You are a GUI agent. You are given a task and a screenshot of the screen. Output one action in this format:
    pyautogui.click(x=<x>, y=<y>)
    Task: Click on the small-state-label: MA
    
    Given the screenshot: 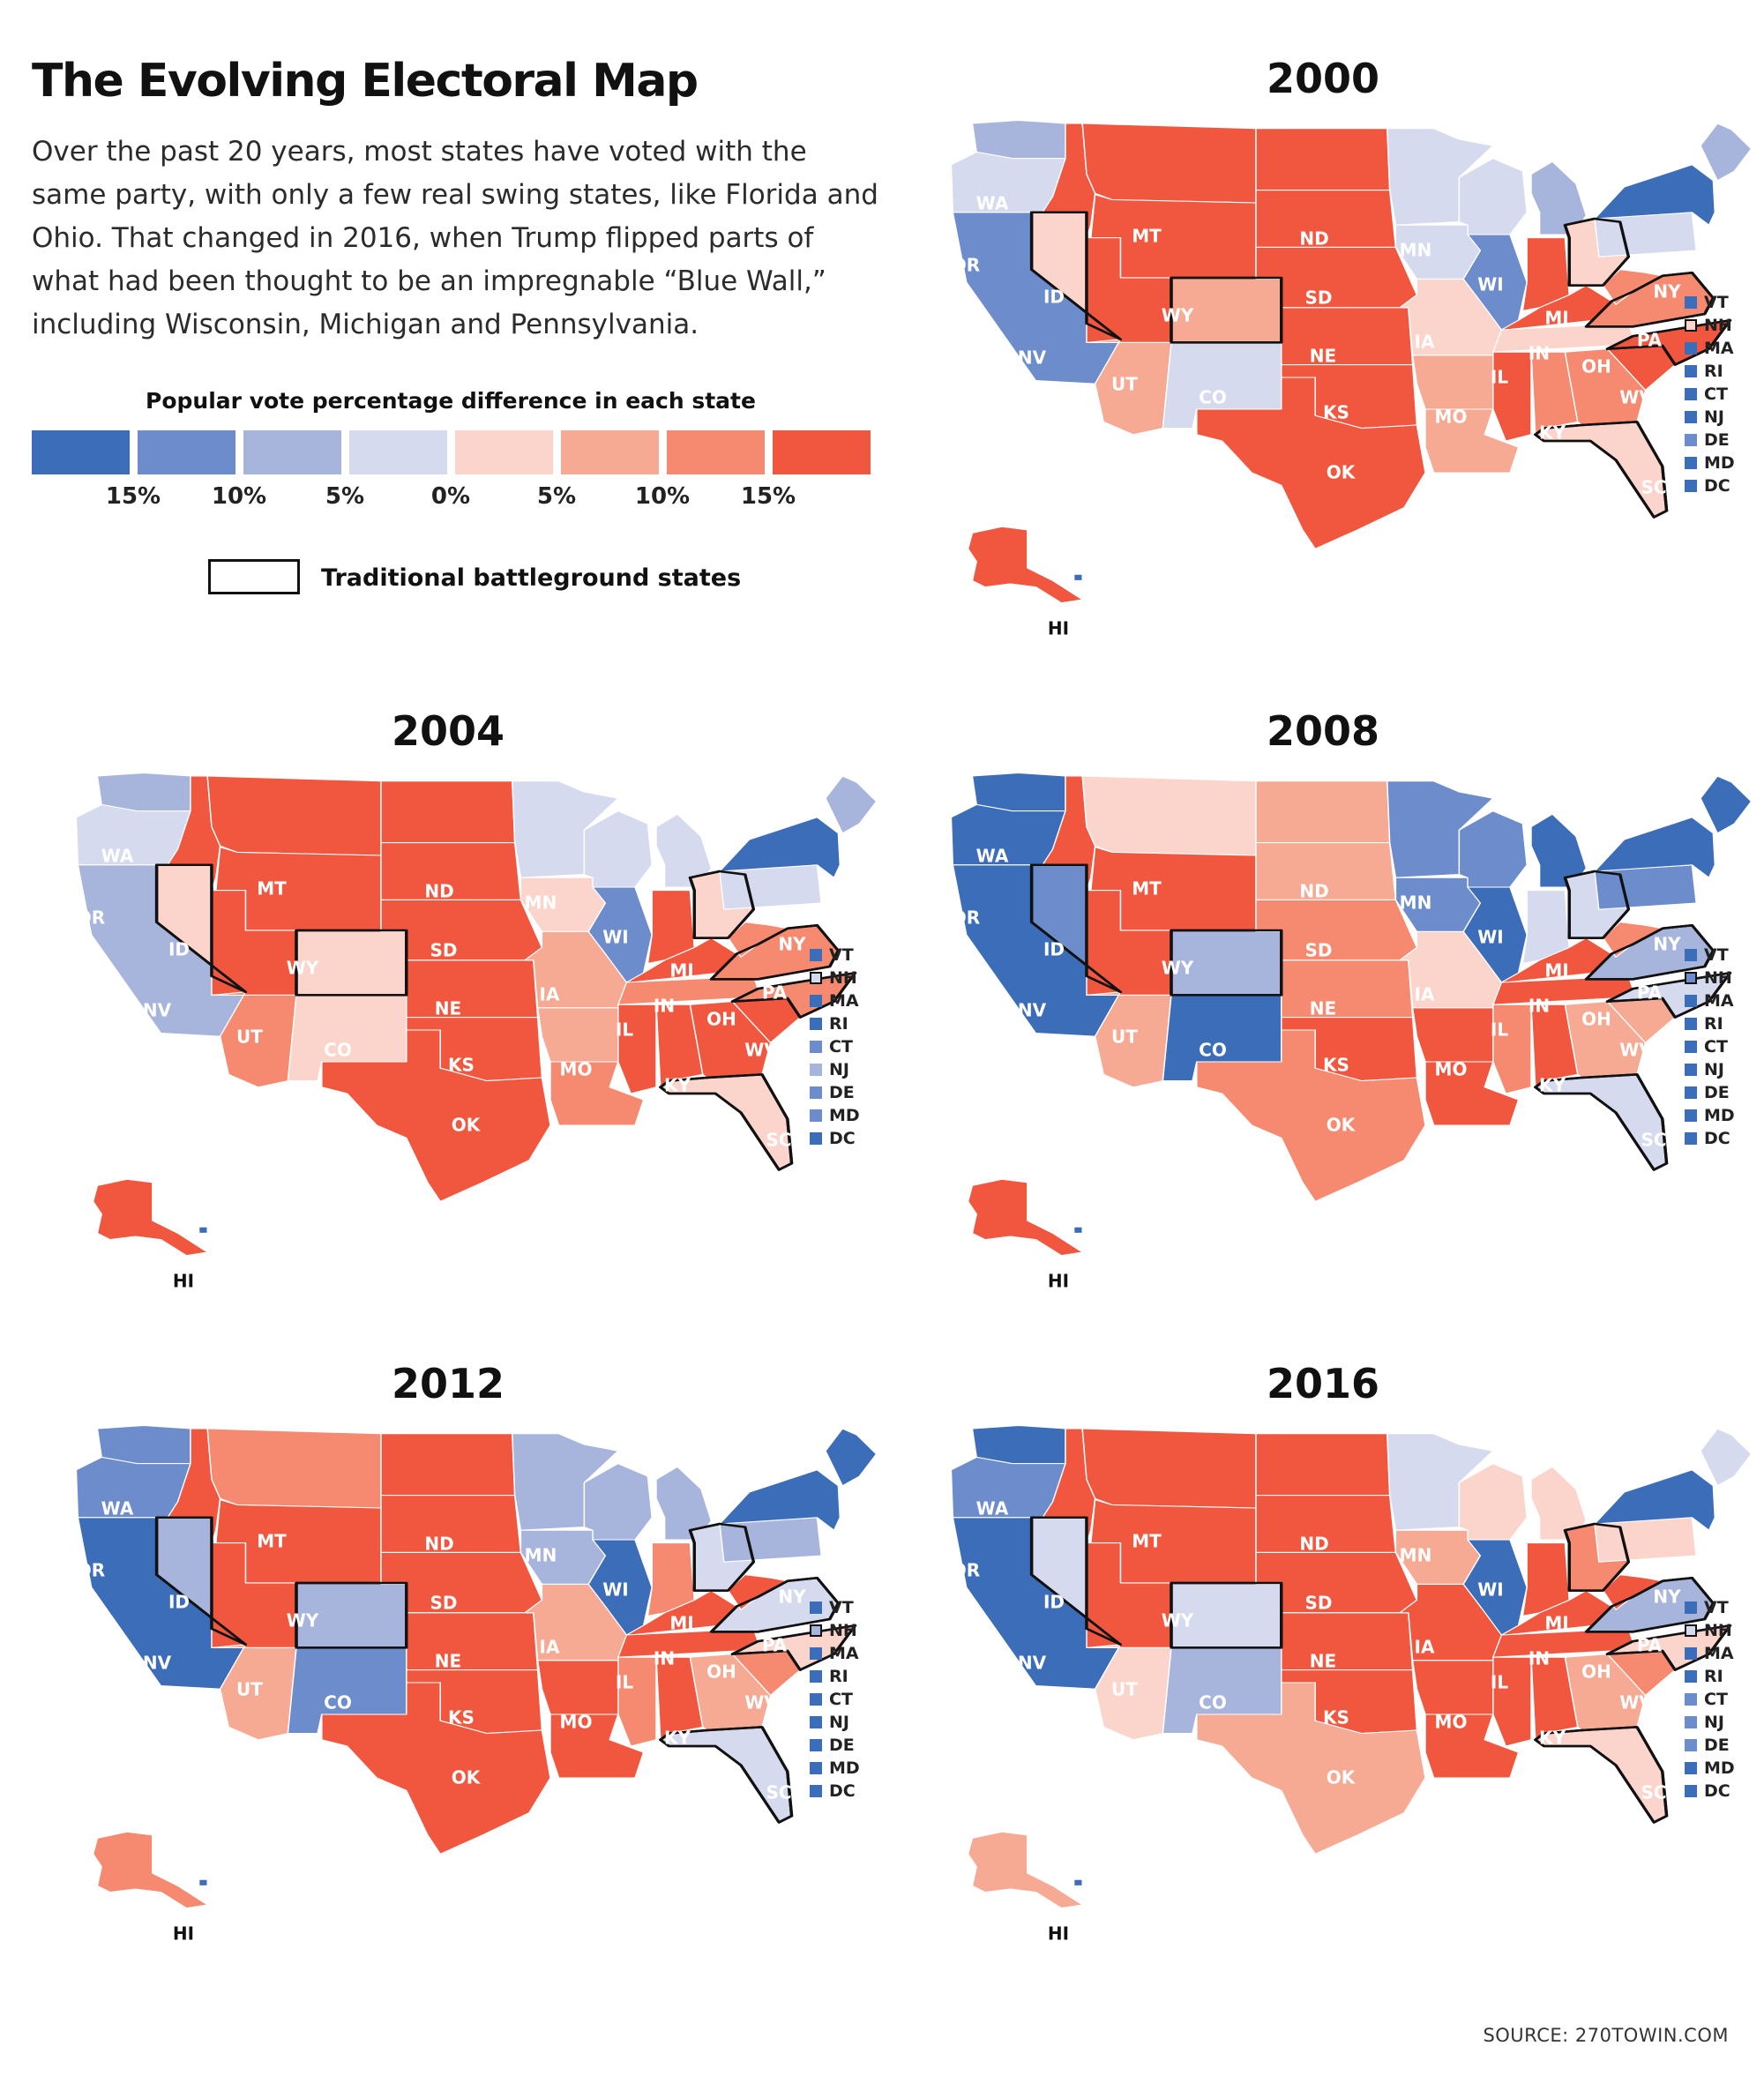 What is the action you would take?
    pyautogui.click(x=844, y=1001)
    